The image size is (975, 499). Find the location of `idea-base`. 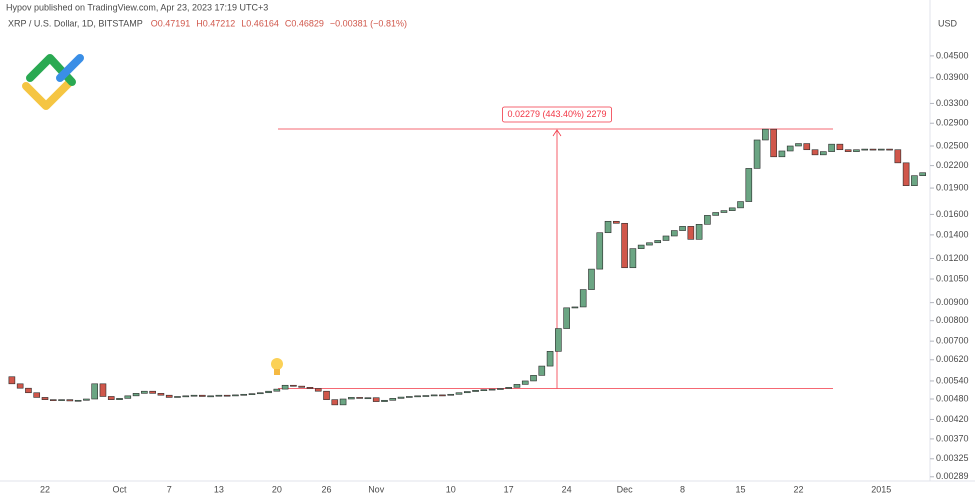

idea-base is located at coordinates (277, 372).